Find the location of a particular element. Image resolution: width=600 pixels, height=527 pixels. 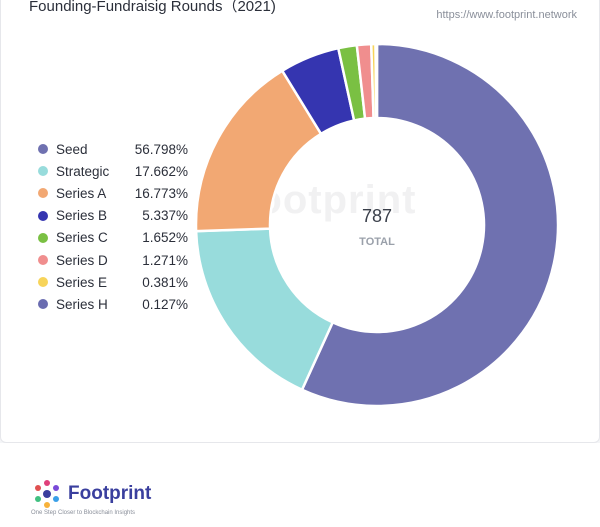

legend-label: Series C is located at coordinates (82, 238).